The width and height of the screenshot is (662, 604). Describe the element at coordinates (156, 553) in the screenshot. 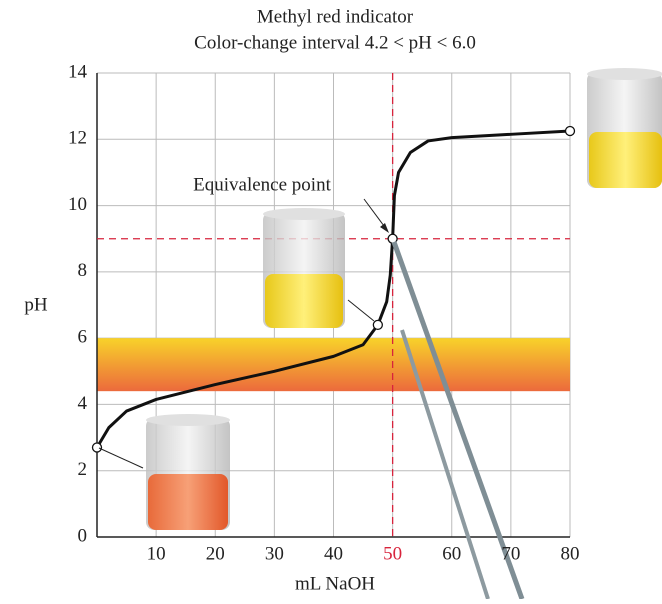

I see `x-tick-label: 10` at that location.